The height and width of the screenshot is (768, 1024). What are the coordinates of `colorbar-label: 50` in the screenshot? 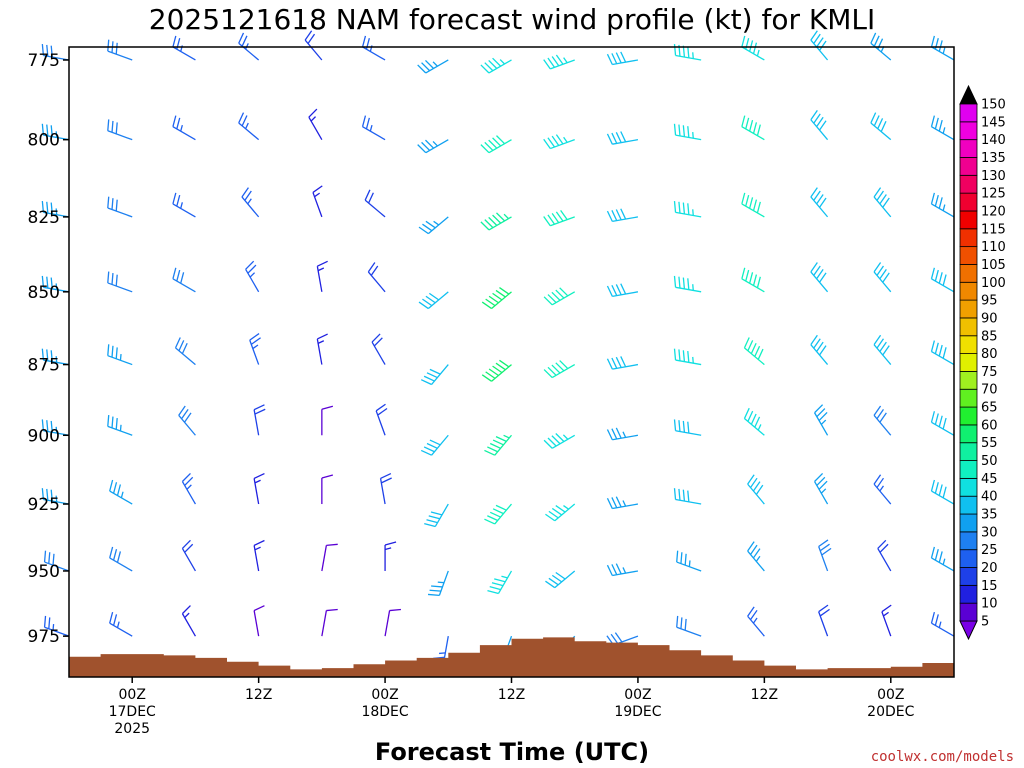 It's located at (989, 461).